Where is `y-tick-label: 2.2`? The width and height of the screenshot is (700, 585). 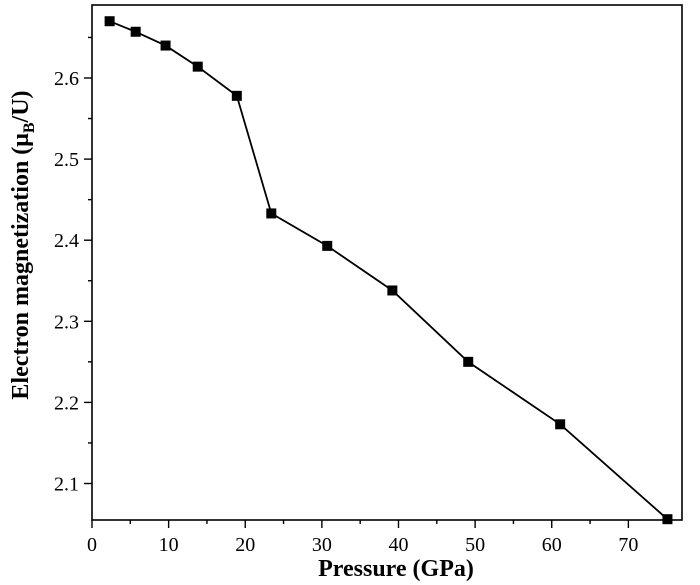
y-tick-label: 2.2 is located at coordinates (66, 403).